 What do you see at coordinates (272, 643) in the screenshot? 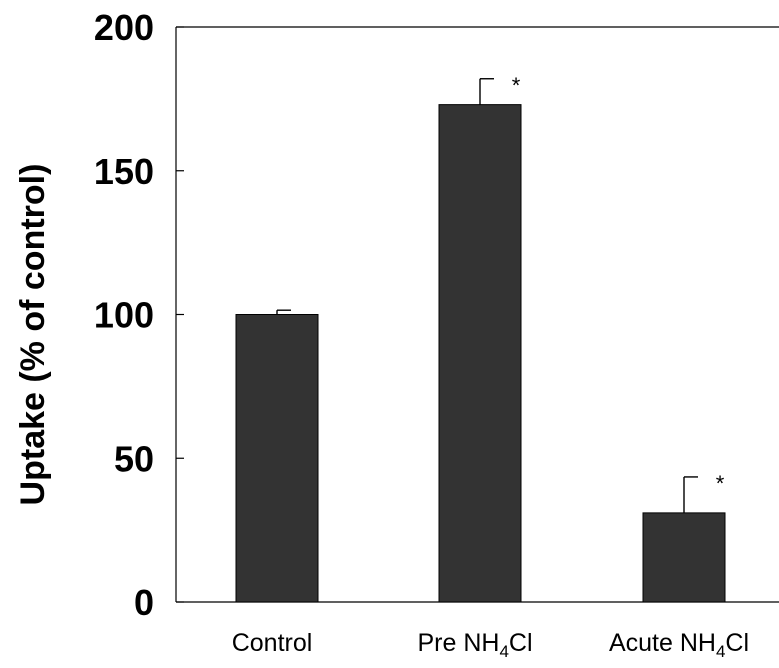
I see `category-label: Control` at bounding box center [272, 643].